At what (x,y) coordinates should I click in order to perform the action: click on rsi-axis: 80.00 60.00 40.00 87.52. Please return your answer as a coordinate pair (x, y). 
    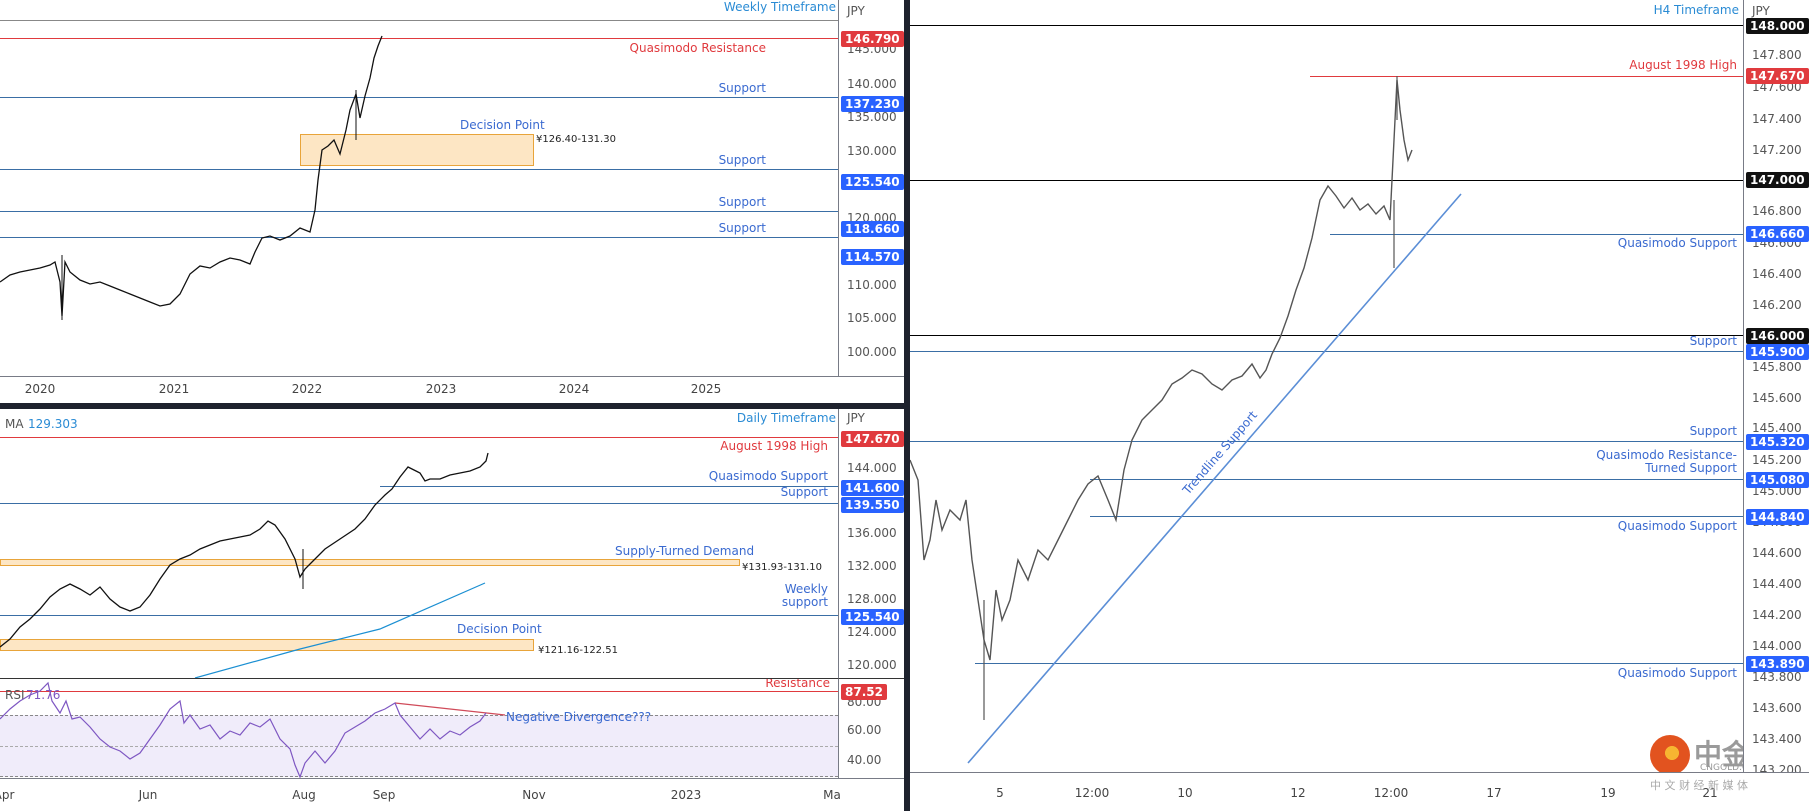
    Looking at the image, I should click on (871, 728).